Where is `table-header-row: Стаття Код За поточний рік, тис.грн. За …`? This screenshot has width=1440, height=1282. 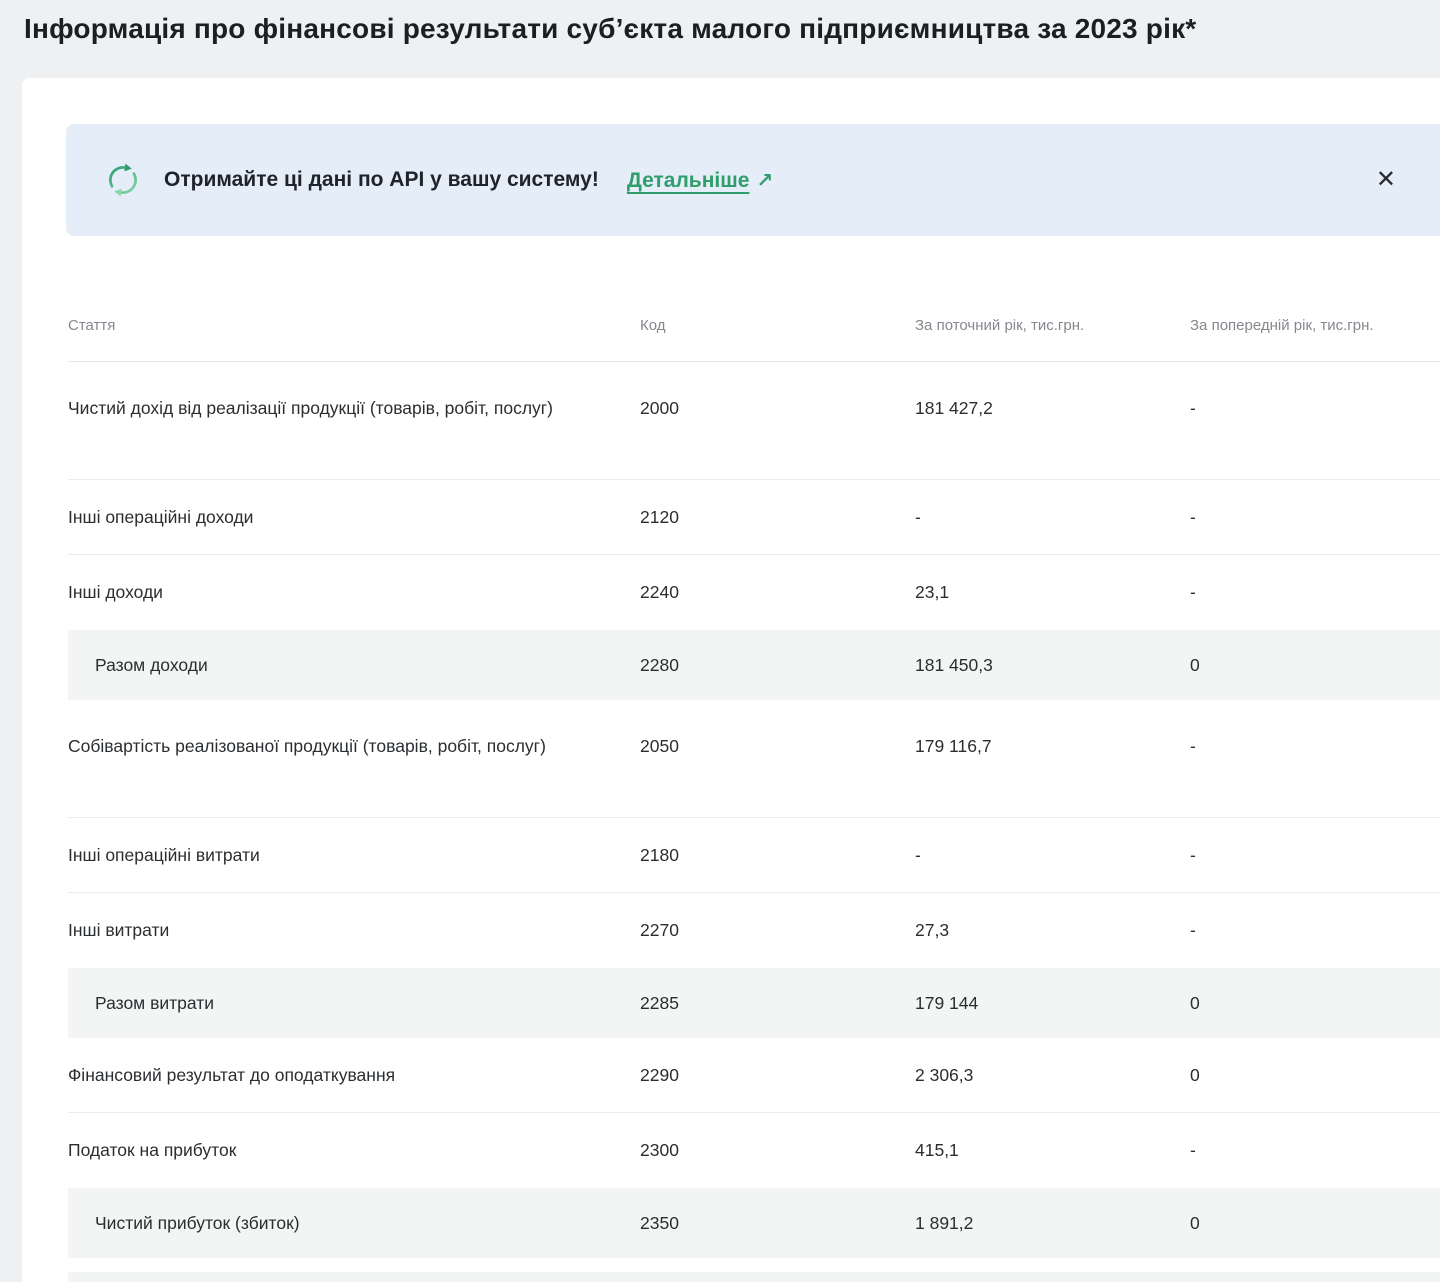 table-header-row: Стаття Код За поточний рік, тис.грн. За … is located at coordinates (754, 299).